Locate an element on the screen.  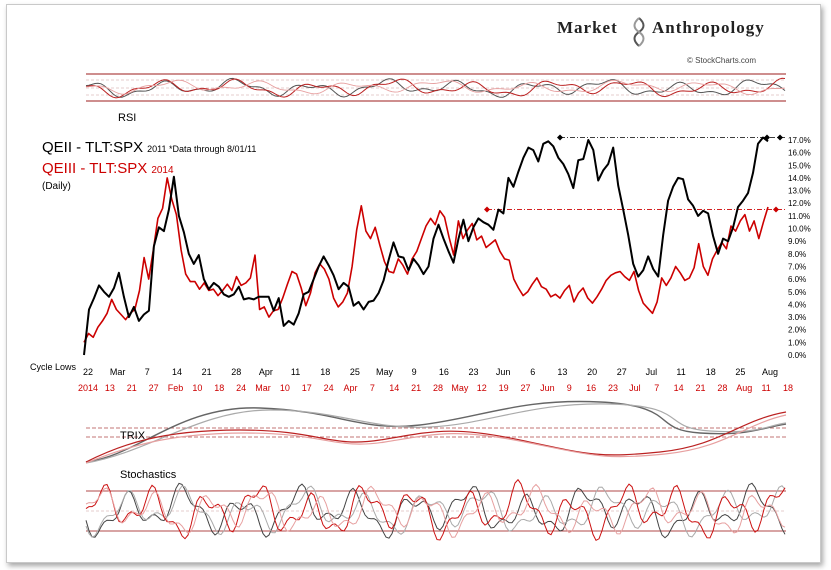
x-tick-label-qe3: 16 is located at coordinates (591, 388).